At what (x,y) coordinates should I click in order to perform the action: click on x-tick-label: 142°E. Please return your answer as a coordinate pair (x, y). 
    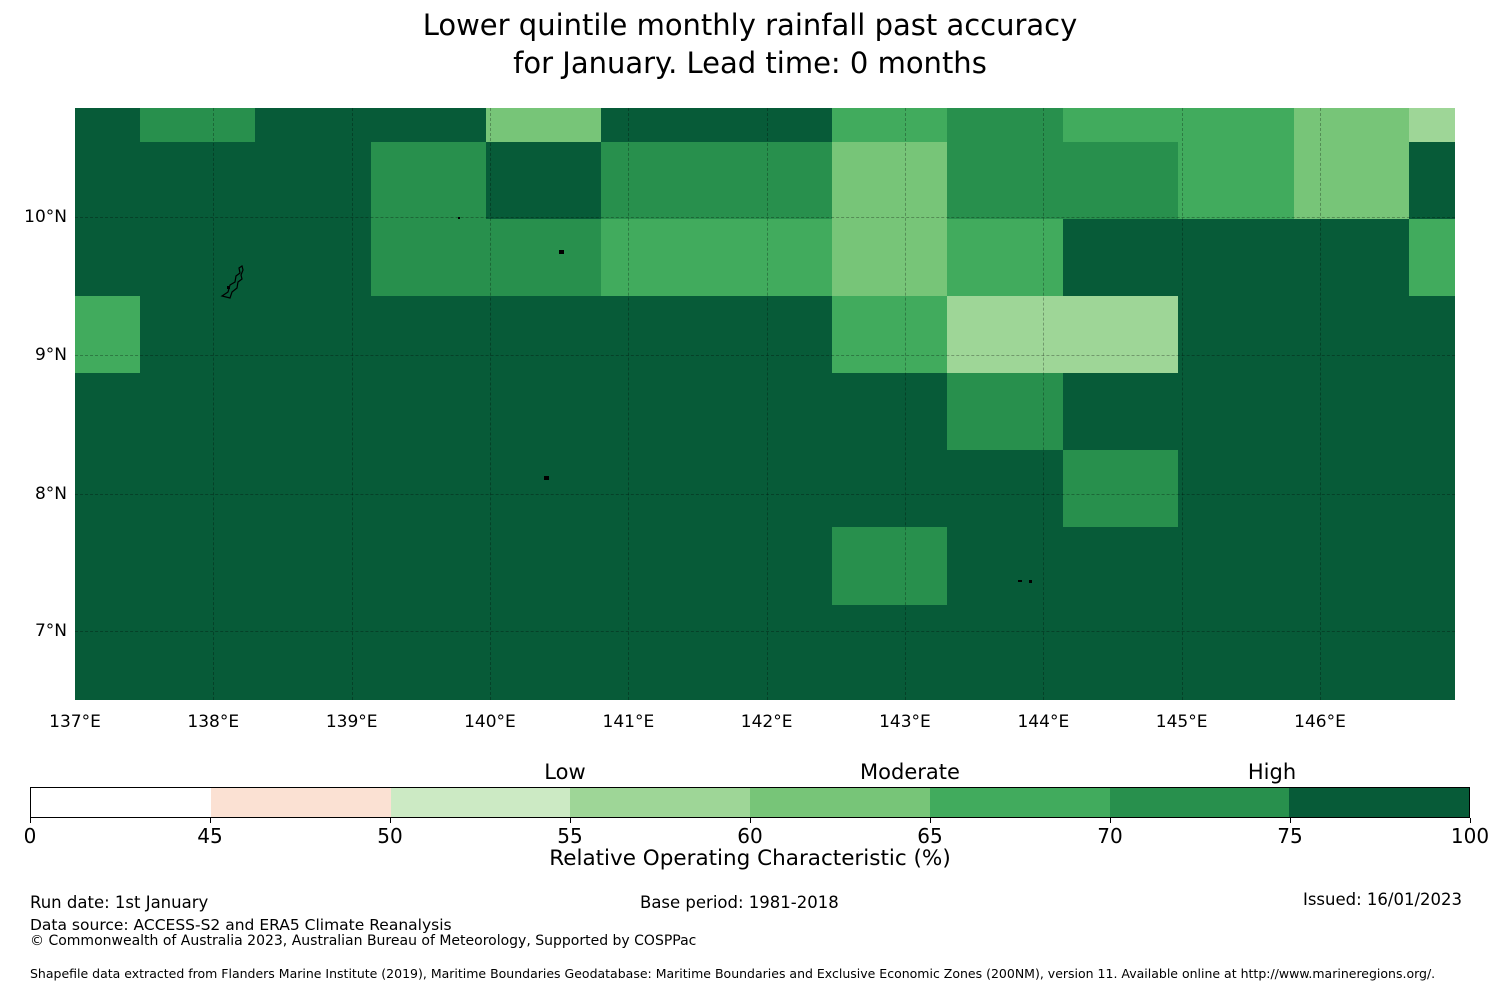
    Looking at the image, I should click on (766, 722).